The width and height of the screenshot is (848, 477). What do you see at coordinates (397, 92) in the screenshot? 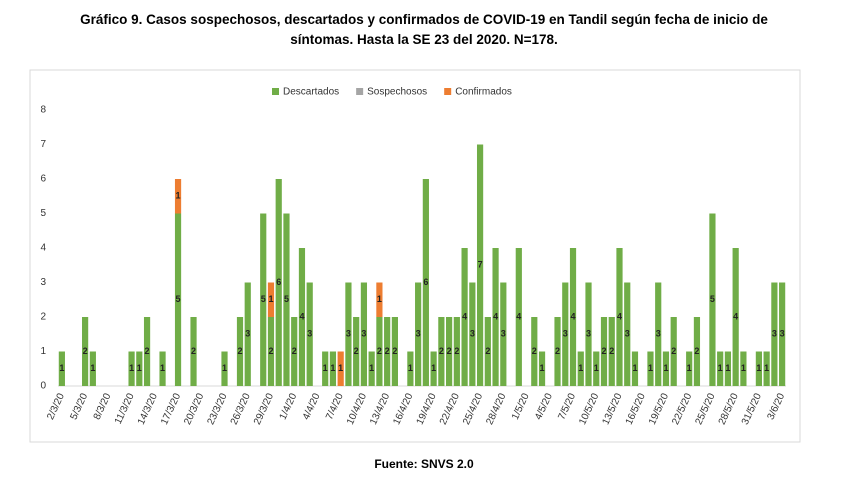
I see `legend-label: Sospechosos` at bounding box center [397, 92].